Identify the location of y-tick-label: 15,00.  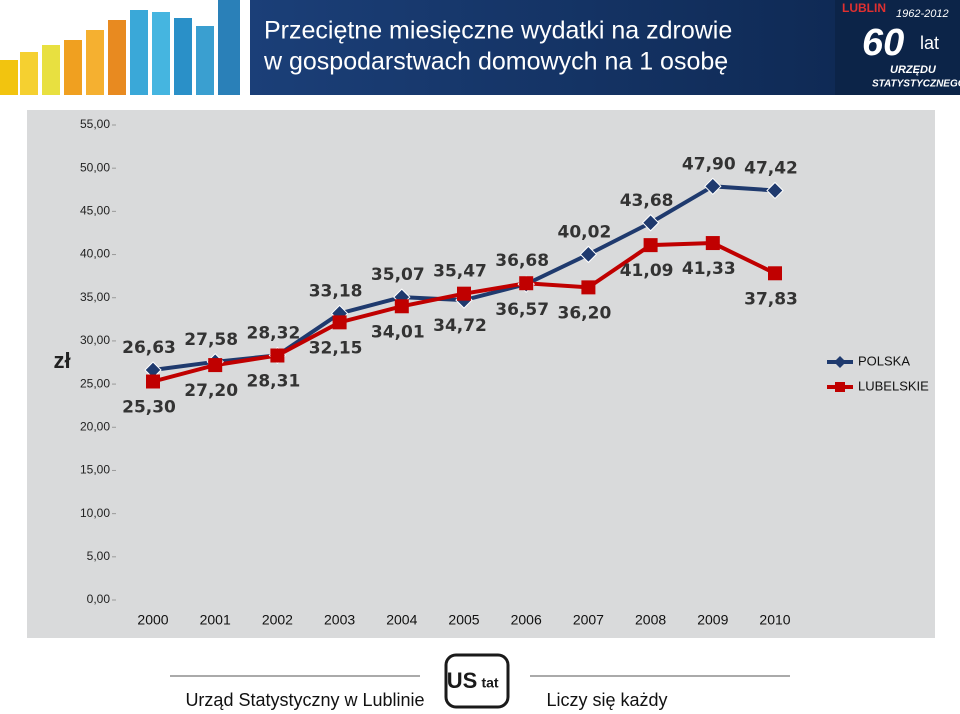
(95, 470).